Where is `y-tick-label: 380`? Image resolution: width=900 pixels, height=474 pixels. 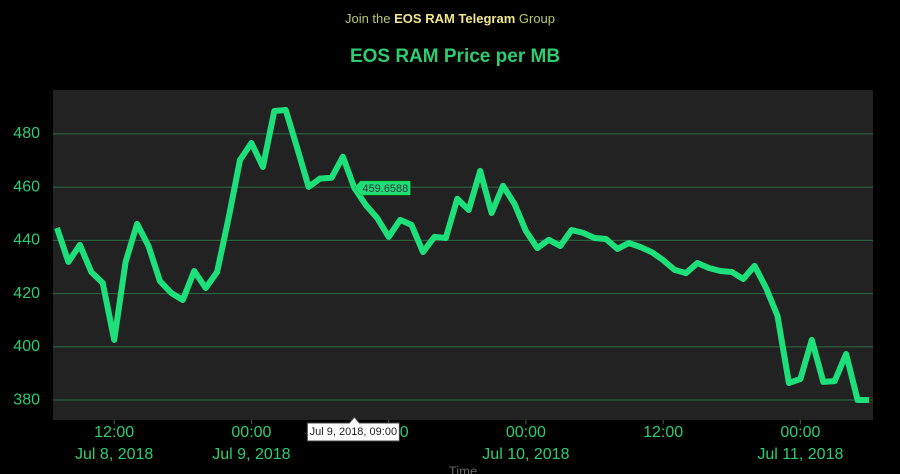
y-tick-label: 380 is located at coordinates (26, 399).